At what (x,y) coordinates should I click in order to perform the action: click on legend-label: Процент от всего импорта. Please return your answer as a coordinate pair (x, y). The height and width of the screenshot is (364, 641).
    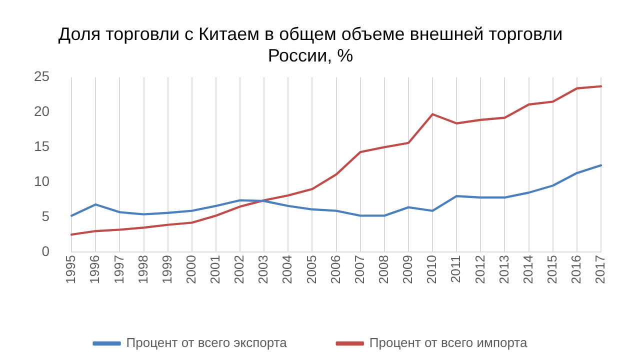
    Looking at the image, I should click on (448, 342).